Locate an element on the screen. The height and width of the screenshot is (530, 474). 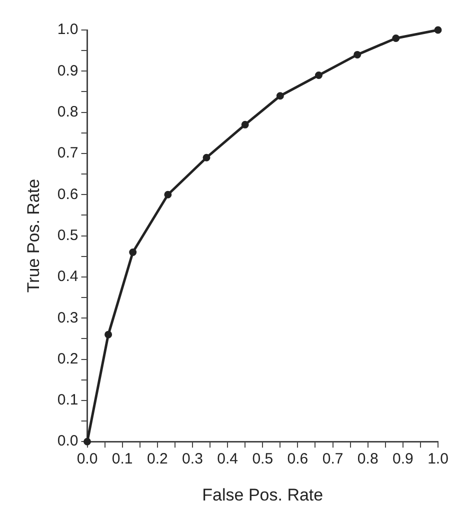
x-tick-label: 0.6 is located at coordinates (297, 459).